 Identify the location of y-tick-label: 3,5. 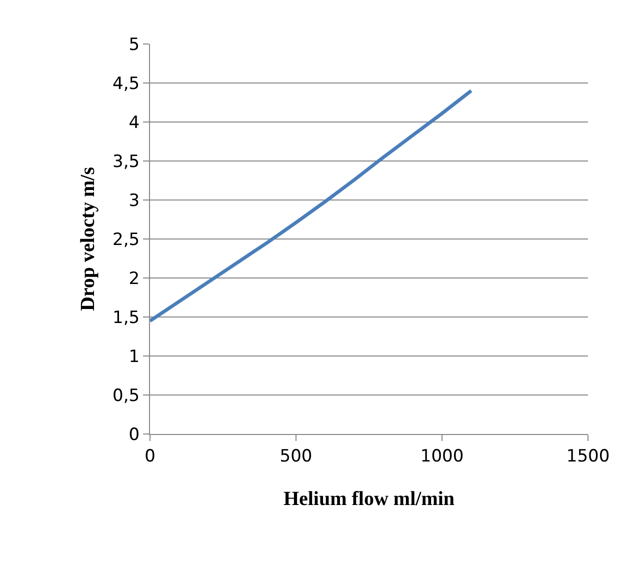
(126, 162).